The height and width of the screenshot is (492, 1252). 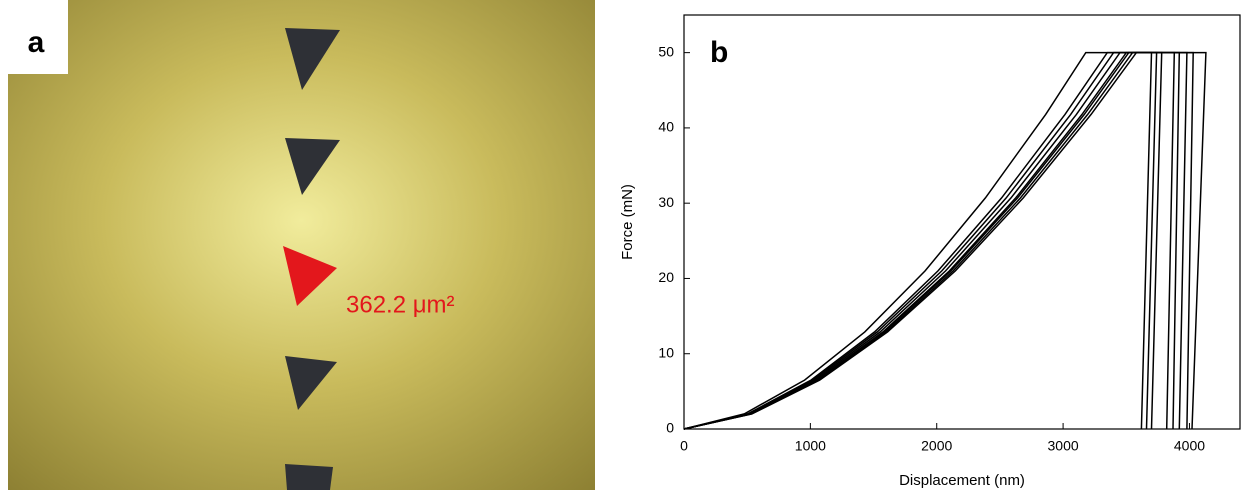 I want to click on x-tick-label: 3000, so click(x=1063, y=446).